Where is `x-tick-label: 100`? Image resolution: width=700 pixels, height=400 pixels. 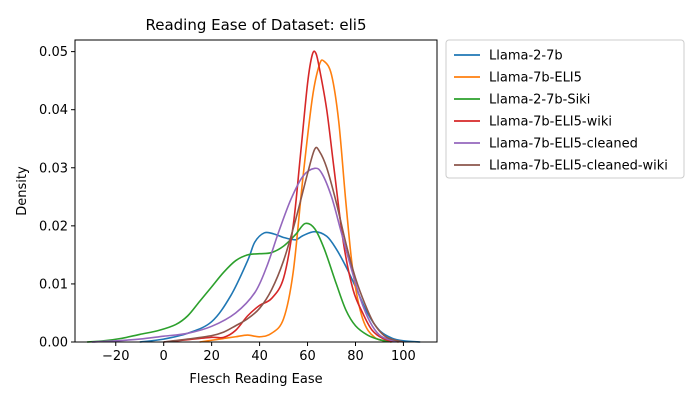 x-tick-label: 100 is located at coordinates (403, 356).